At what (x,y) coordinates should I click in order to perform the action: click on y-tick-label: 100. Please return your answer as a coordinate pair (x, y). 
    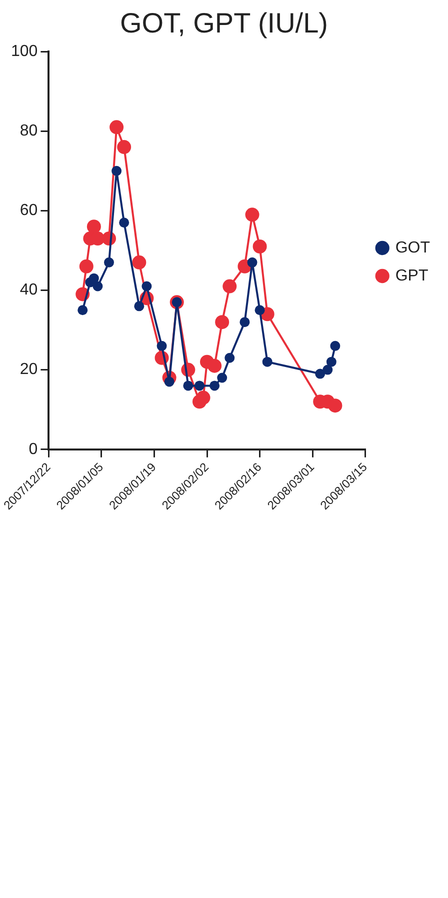
    Looking at the image, I should click on (24, 51).